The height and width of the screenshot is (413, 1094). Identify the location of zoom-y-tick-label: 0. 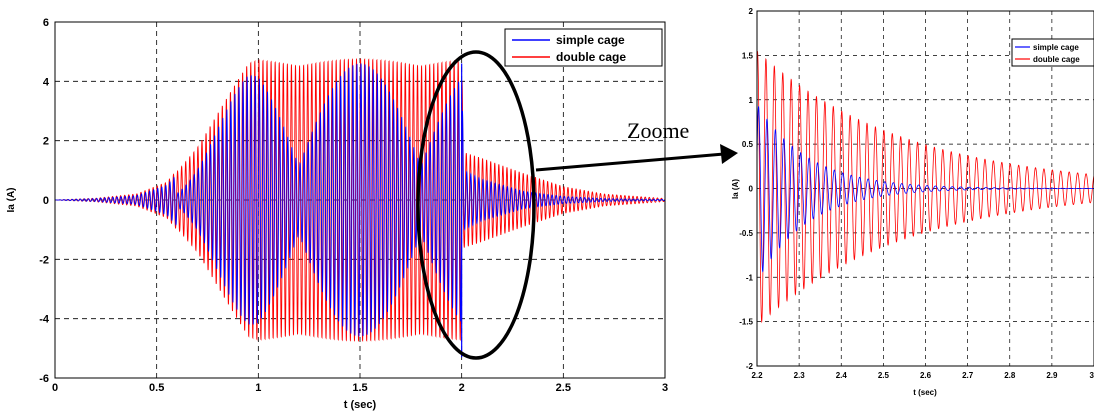
(751, 189).